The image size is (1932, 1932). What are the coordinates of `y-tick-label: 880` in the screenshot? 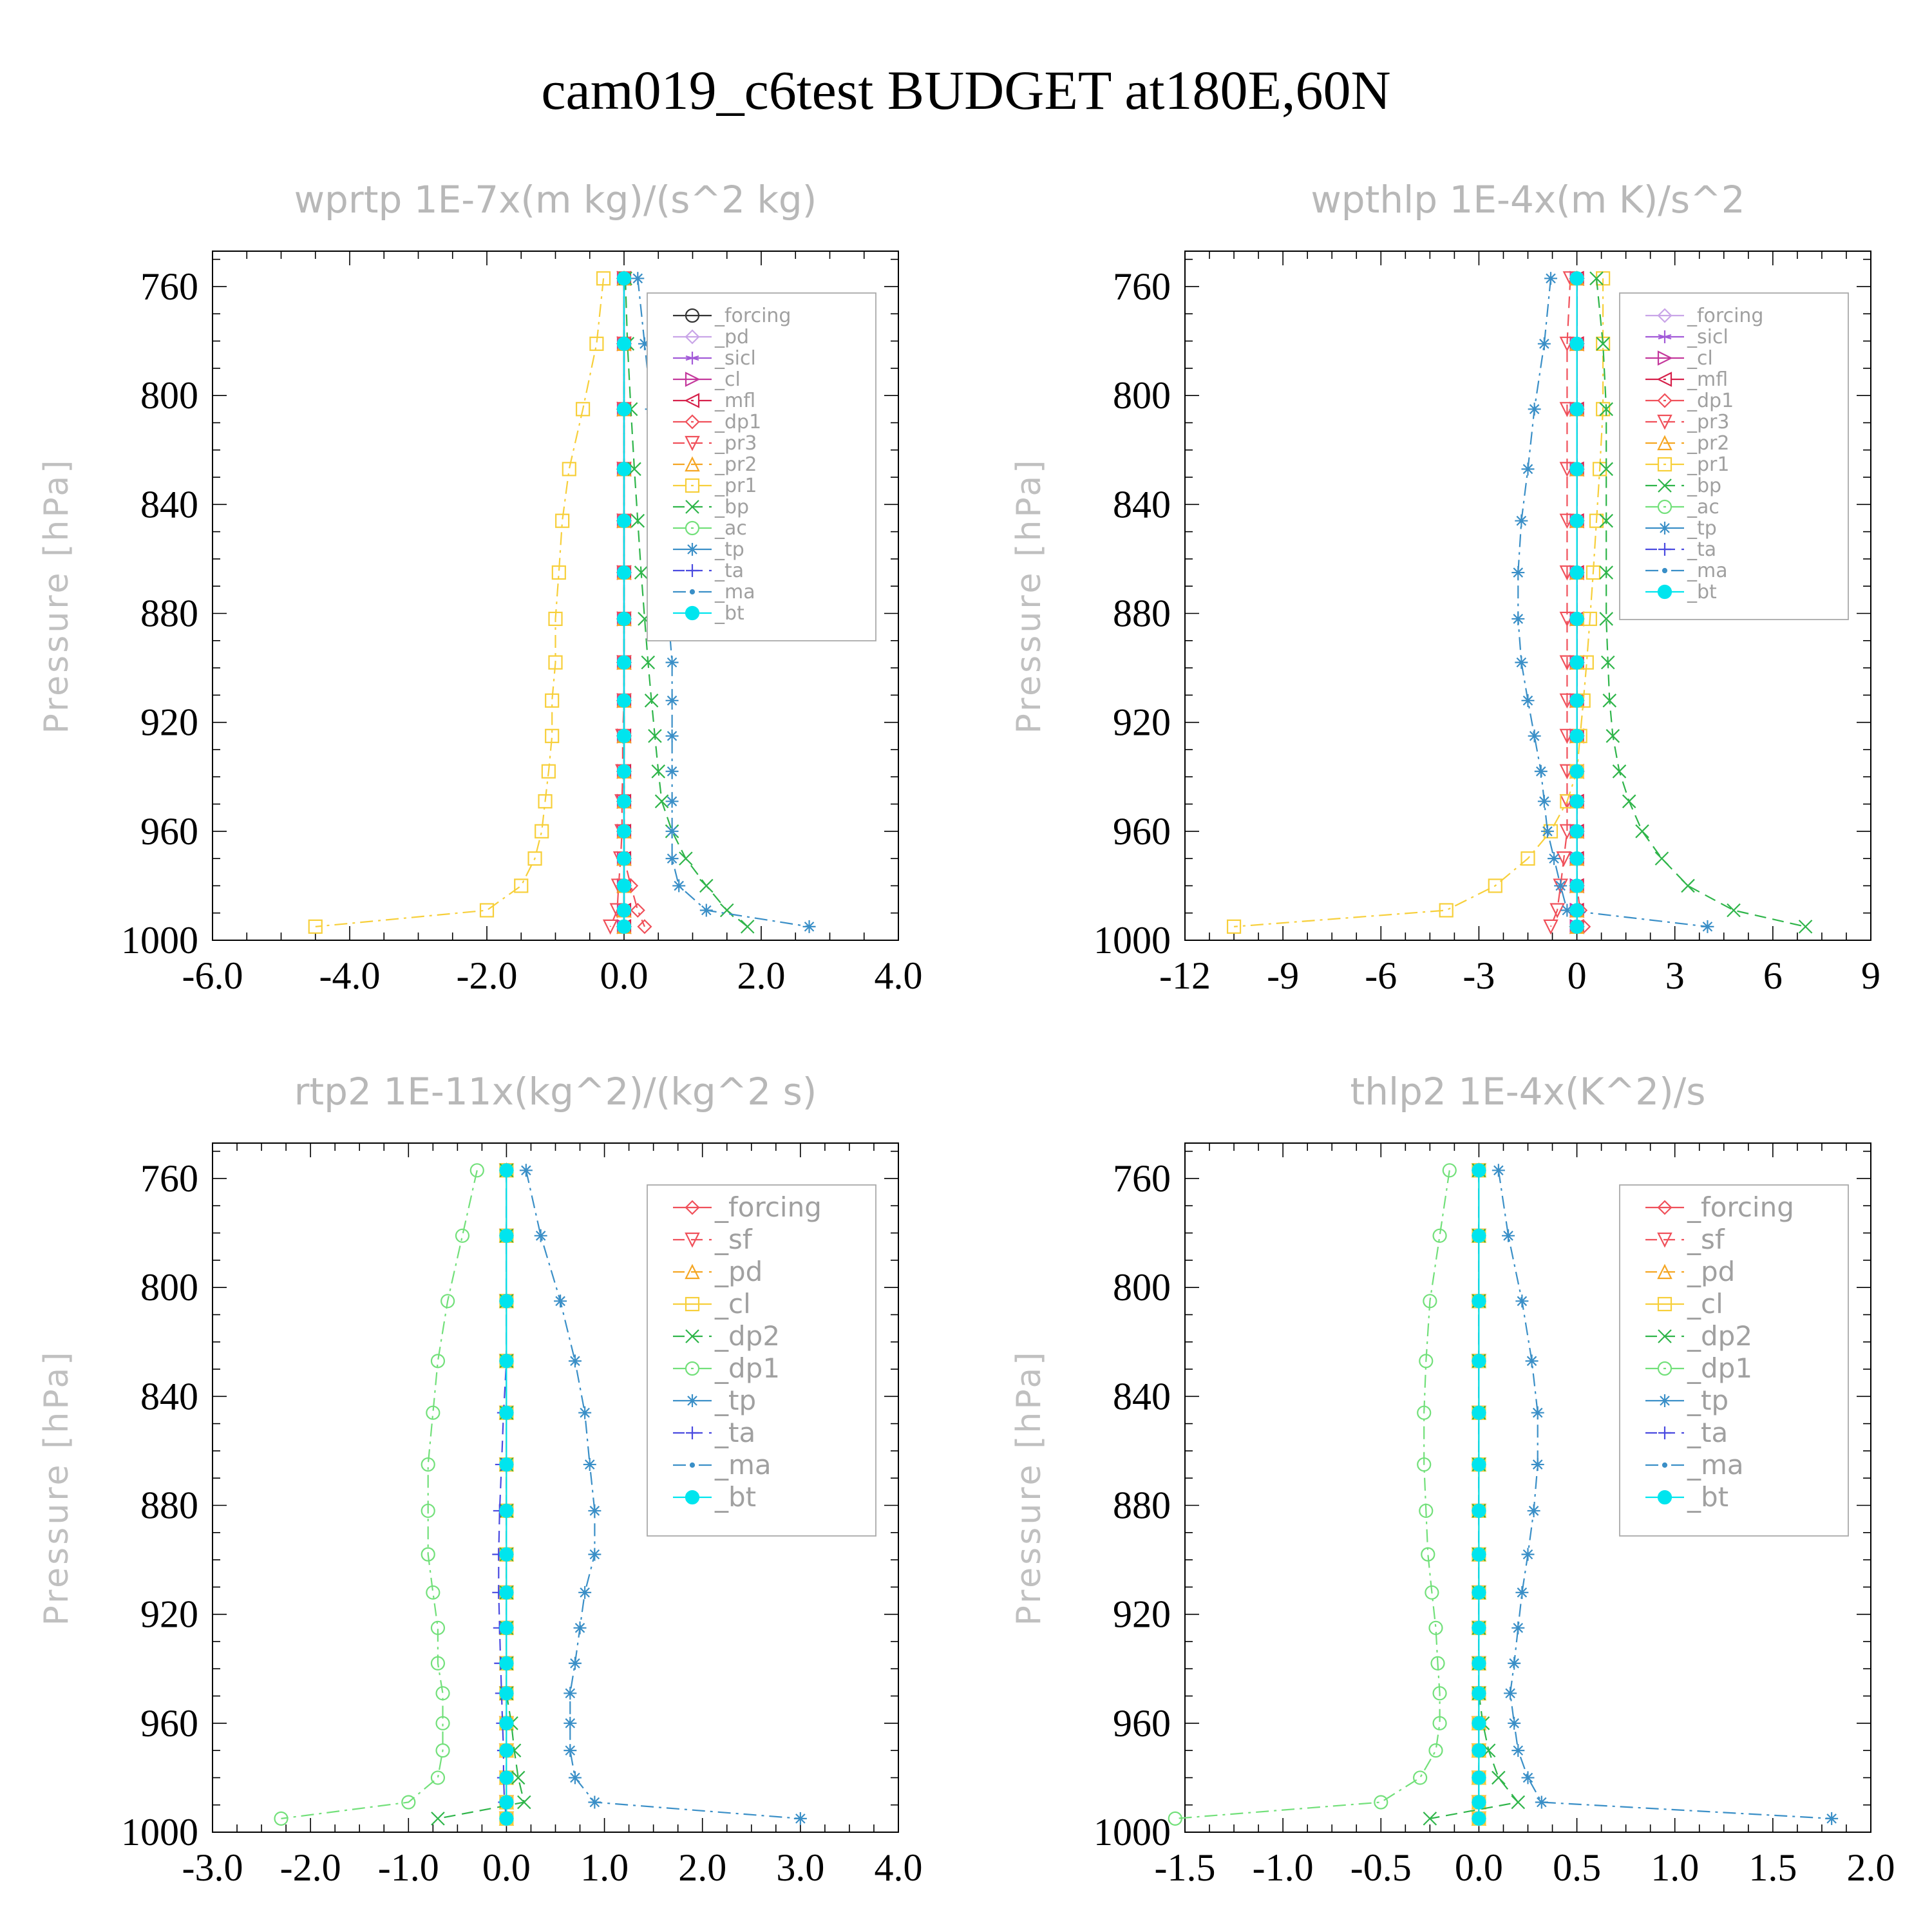 It's located at (169, 1505).